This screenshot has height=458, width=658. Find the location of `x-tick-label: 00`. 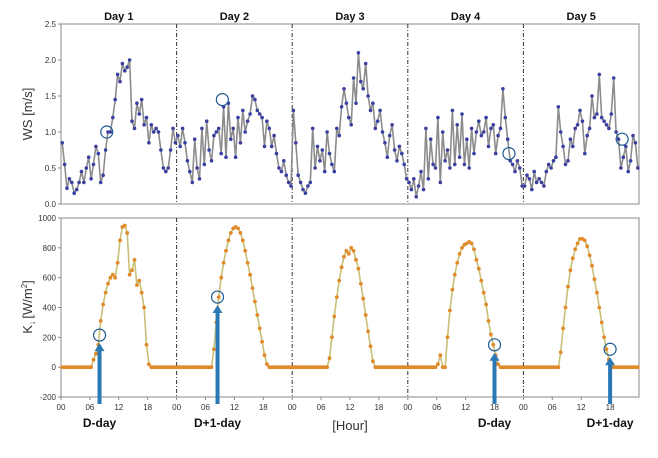

x-tick-label: 00 is located at coordinates (523, 407).